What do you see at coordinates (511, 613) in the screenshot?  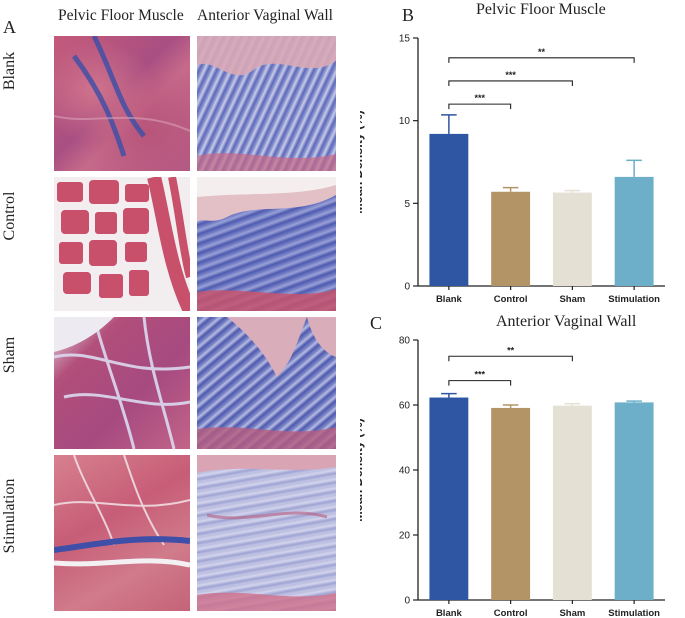 I see `chart-c-x-tick-label-control: Control` at bounding box center [511, 613].